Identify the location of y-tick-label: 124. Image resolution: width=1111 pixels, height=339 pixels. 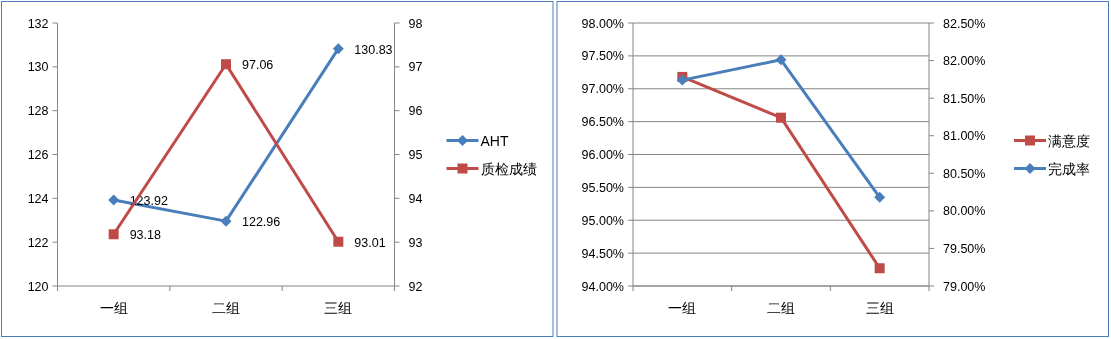
(38, 198).